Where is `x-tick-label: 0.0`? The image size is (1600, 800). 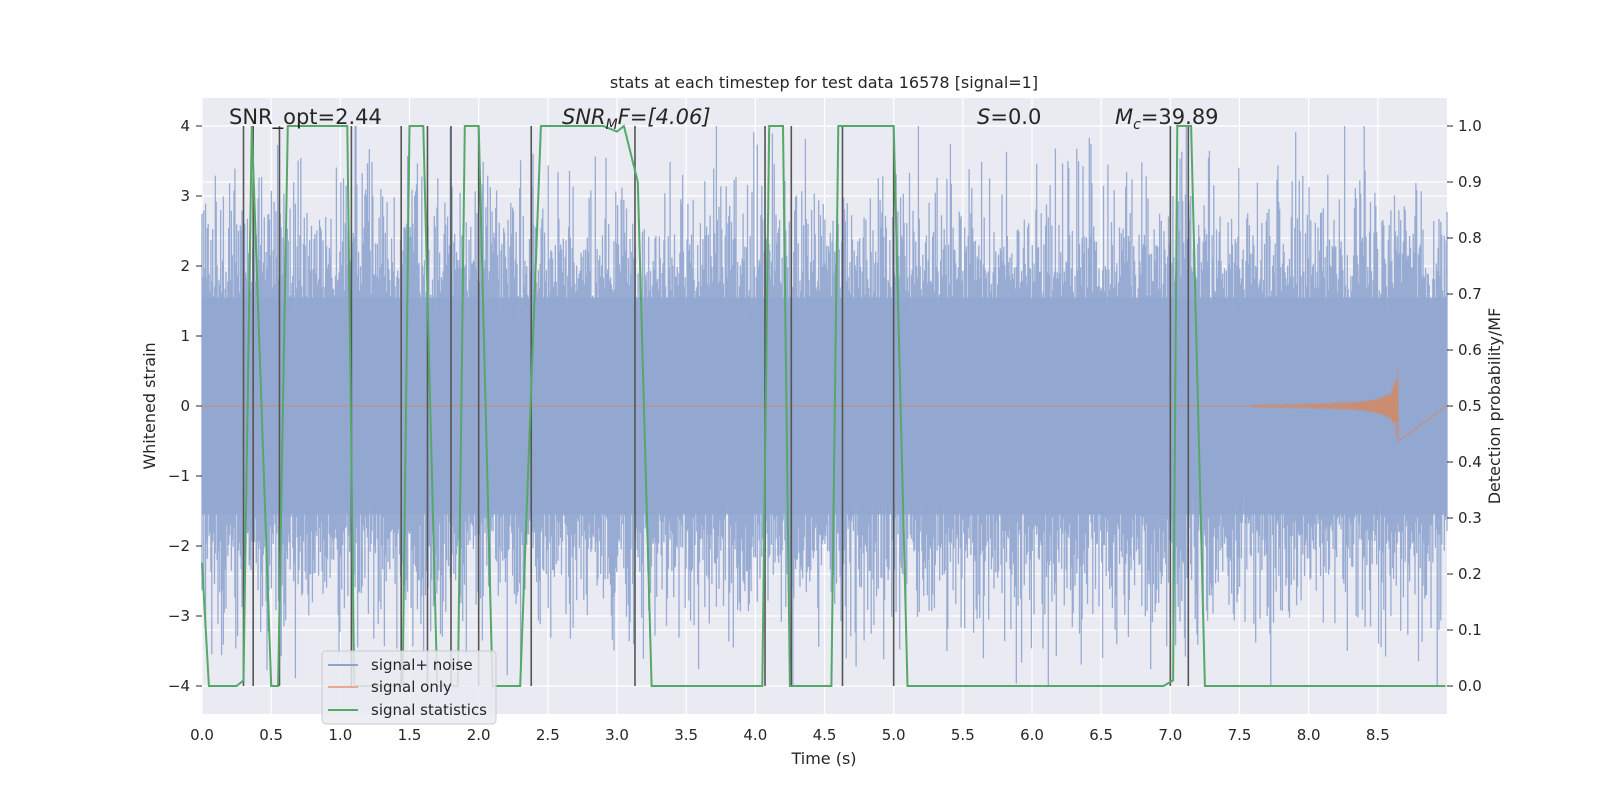 x-tick-label: 0.0 is located at coordinates (202, 735).